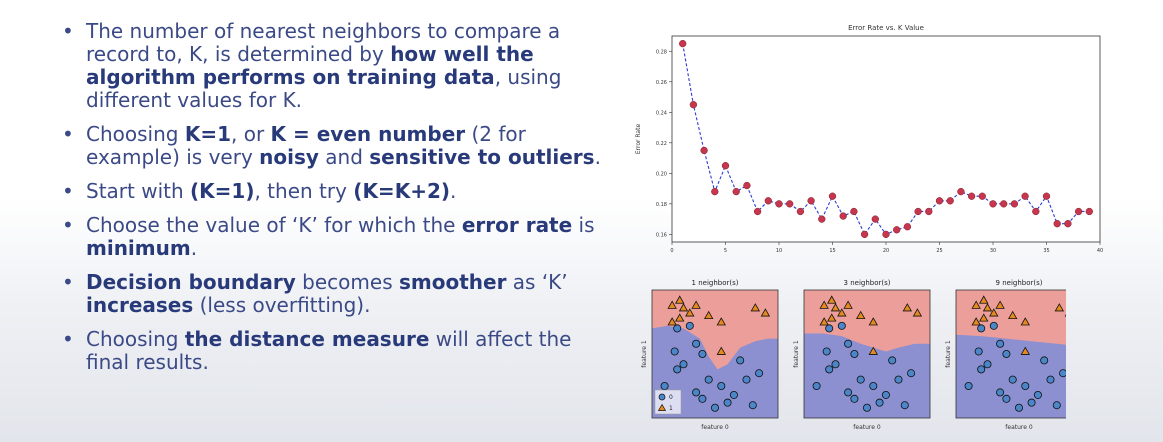 The image size is (1163, 442). What do you see at coordinates (304, 191) in the screenshot?
I see `bullet-text: , then try` at bounding box center [304, 191].